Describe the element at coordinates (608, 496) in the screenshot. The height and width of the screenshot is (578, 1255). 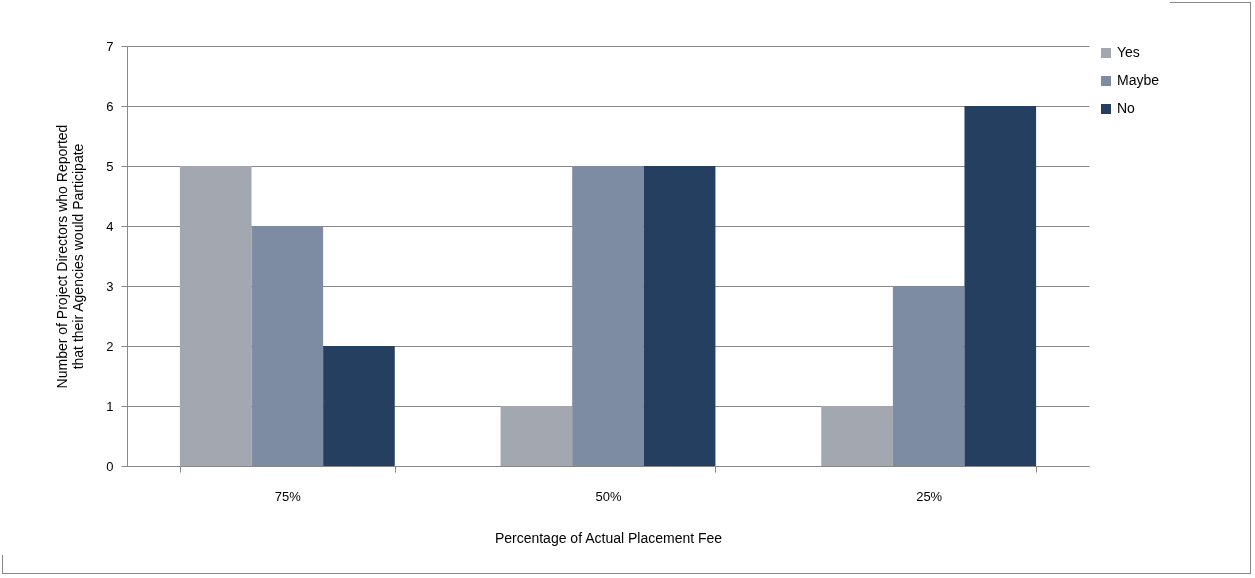
I see `x-tick-label: 50%` at that location.